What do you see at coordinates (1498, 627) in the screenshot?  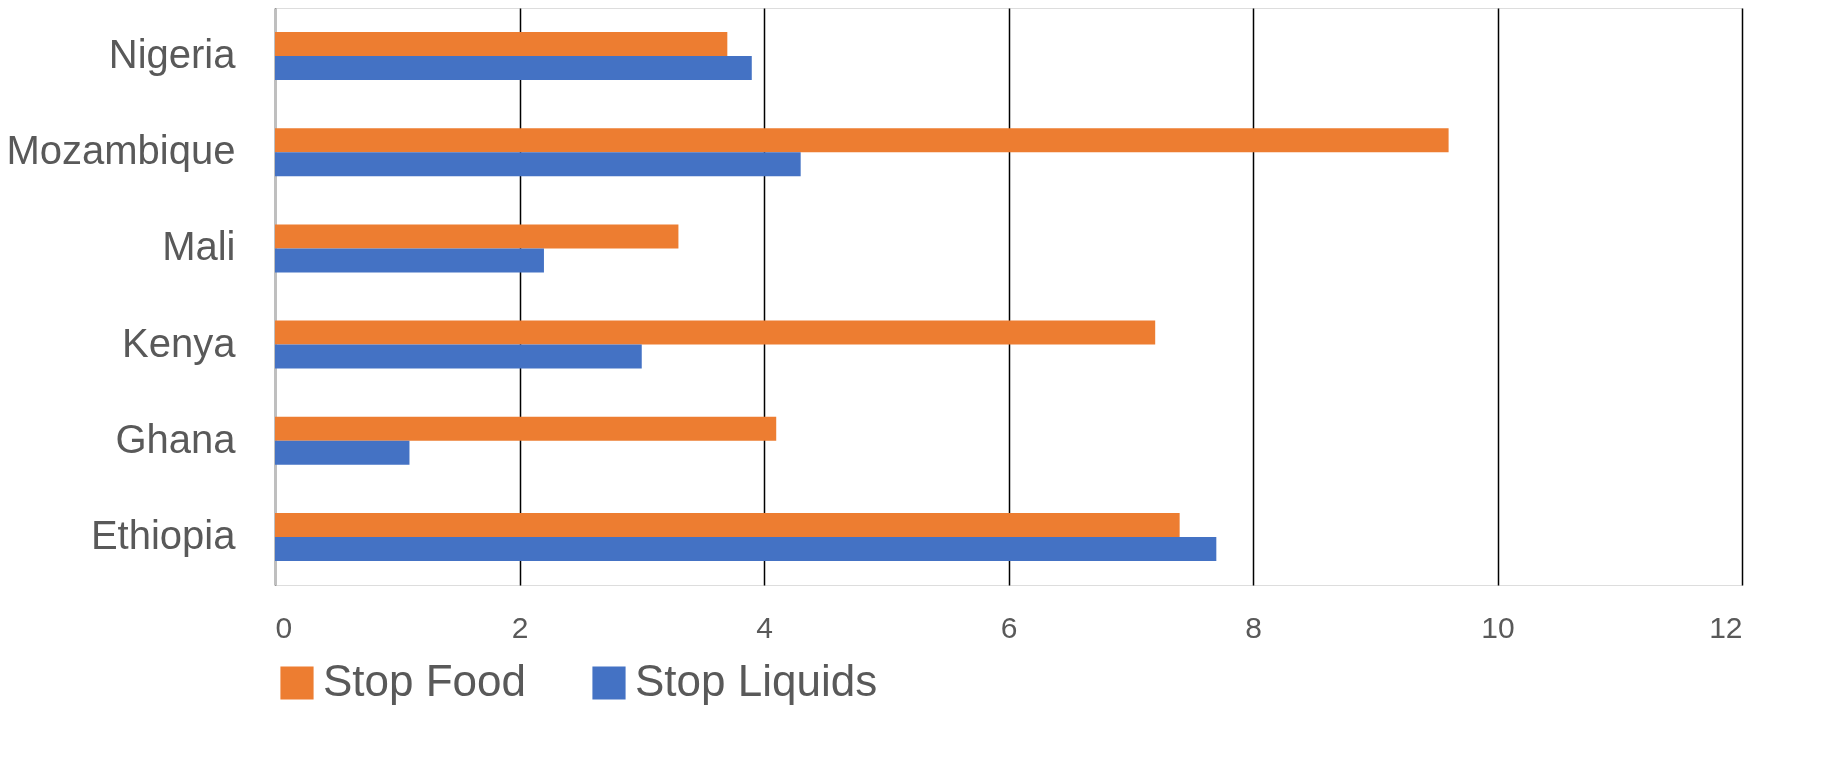 I see `x-tick-label: 10` at bounding box center [1498, 627].